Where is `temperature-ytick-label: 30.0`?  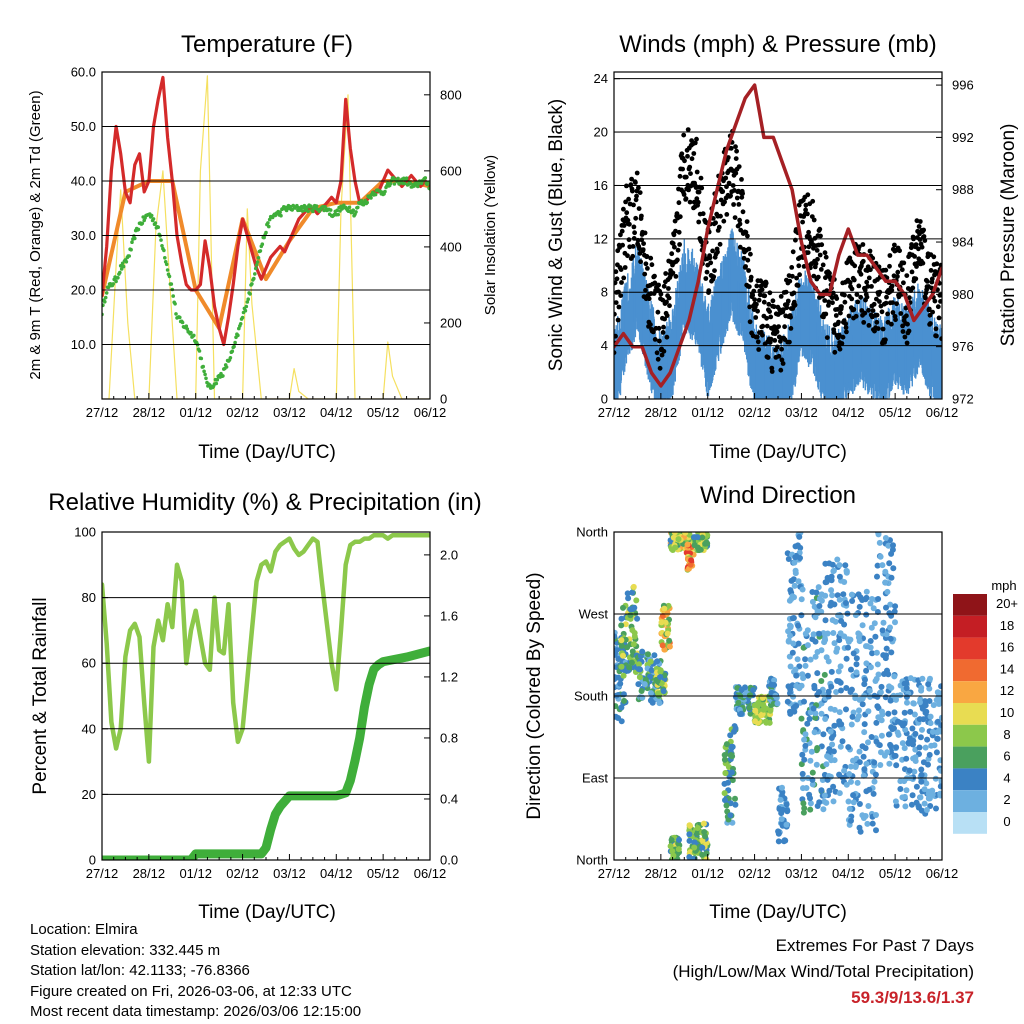 temperature-ytick-label: 30.0 is located at coordinates (83, 235).